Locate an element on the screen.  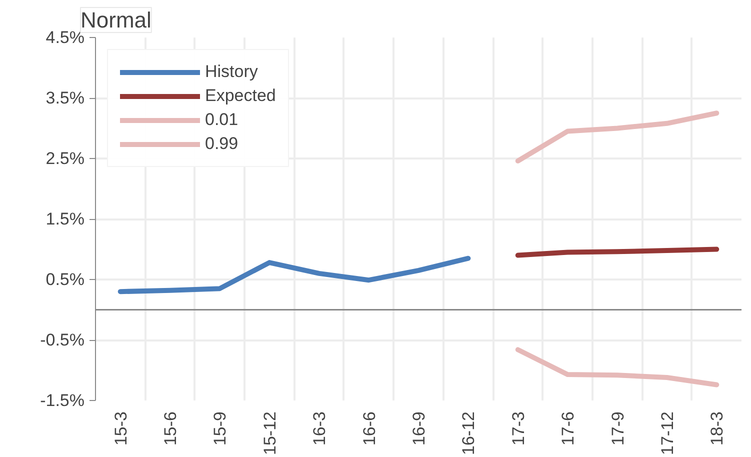
y-tick-label: 1.5% is located at coordinates (65, 219).